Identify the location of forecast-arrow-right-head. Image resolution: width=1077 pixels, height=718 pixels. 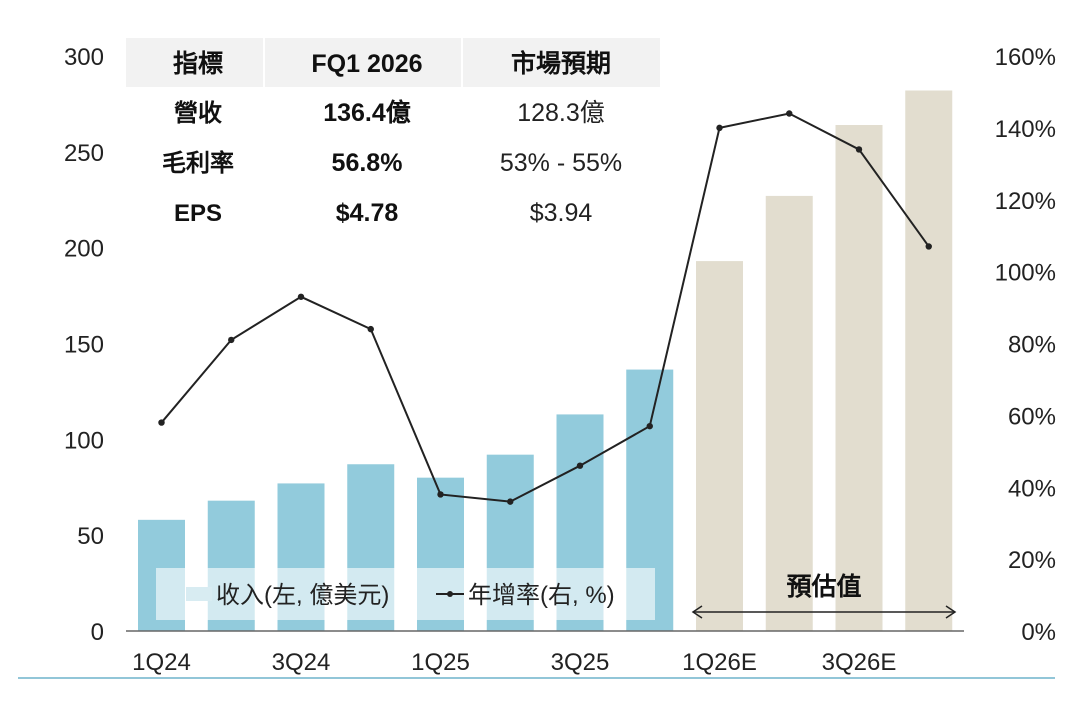
(951, 612).